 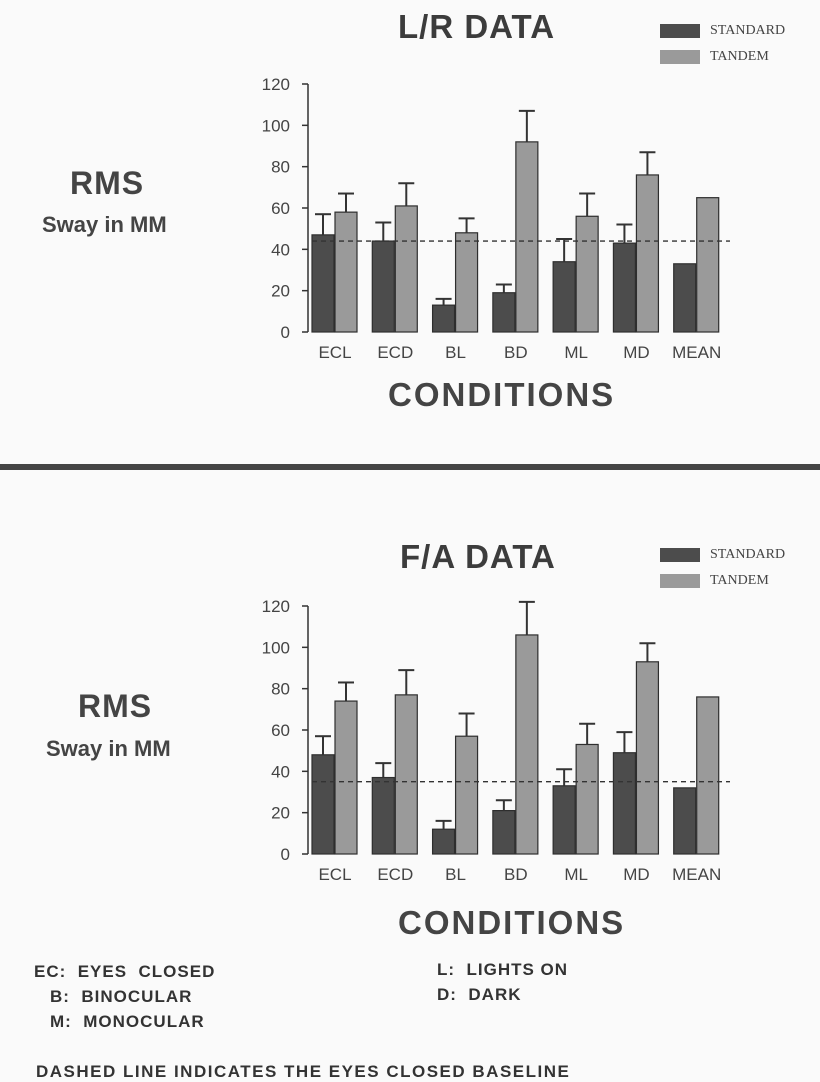 I want to click on bar-tandem-bd-fa, so click(x=527, y=744).